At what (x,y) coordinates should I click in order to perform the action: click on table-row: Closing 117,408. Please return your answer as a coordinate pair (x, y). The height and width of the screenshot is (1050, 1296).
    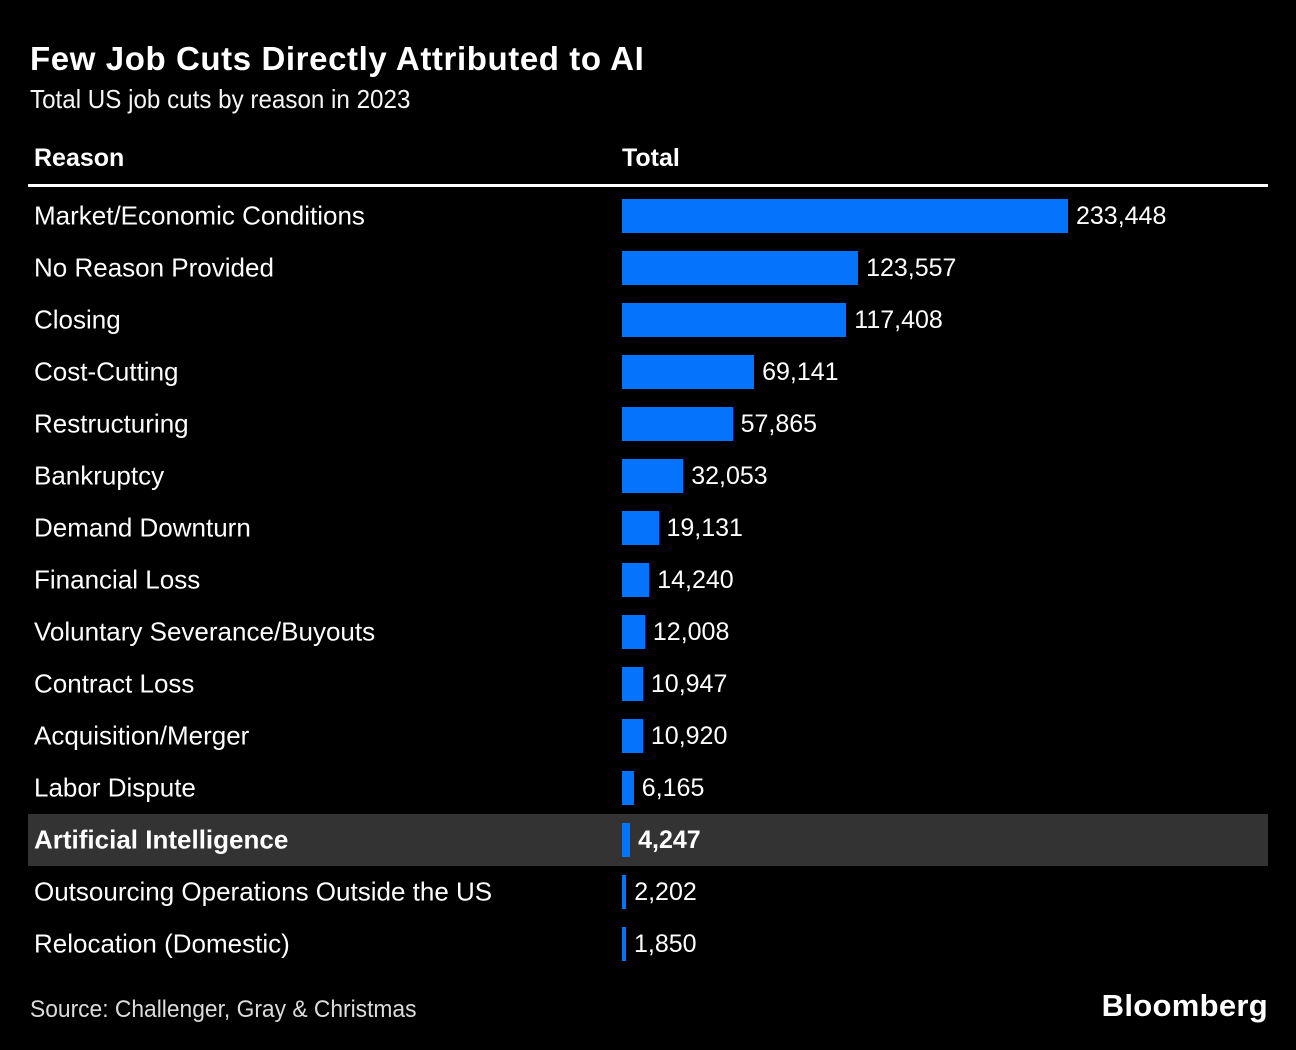
    Looking at the image, I should click on (648, 320).